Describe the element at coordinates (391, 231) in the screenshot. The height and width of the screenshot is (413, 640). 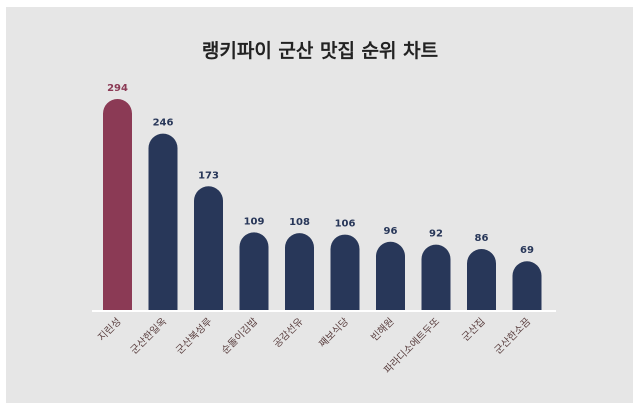
I see `data-label: 96` at that location.